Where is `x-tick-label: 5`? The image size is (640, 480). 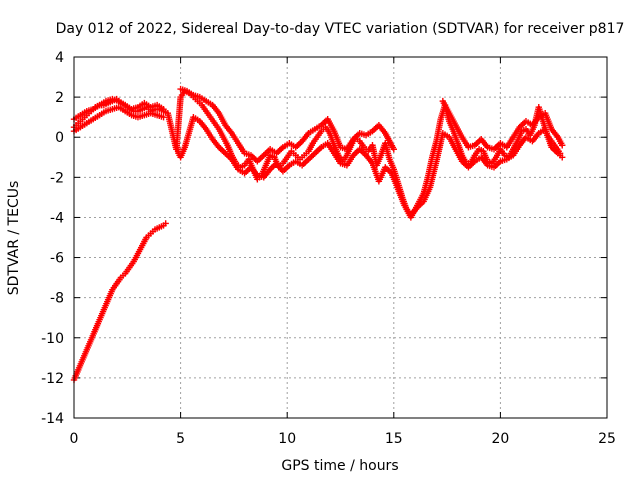
x-tick-label: 5 is located at coordinates (180, 439).